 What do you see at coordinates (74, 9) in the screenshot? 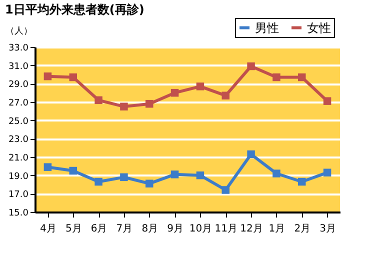
I see `chart-title: 1日平均外来患者数(再診)` at bounding box center [74, 9].